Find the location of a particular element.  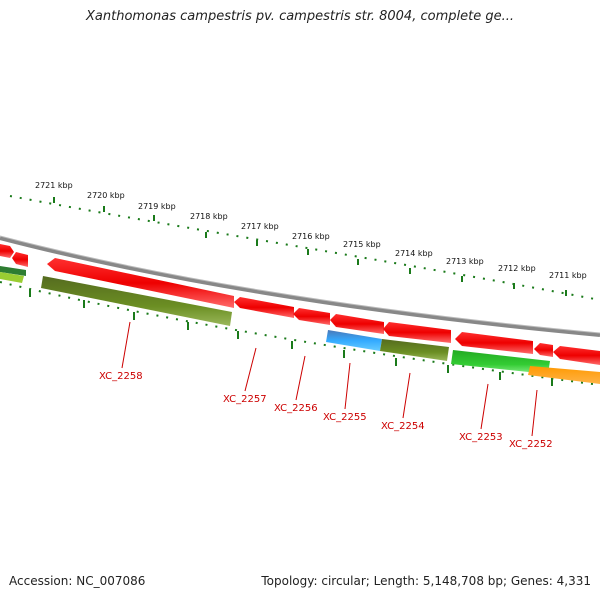

kbp-tick-label: 2711 kbp is located at coordinates (568, 275).